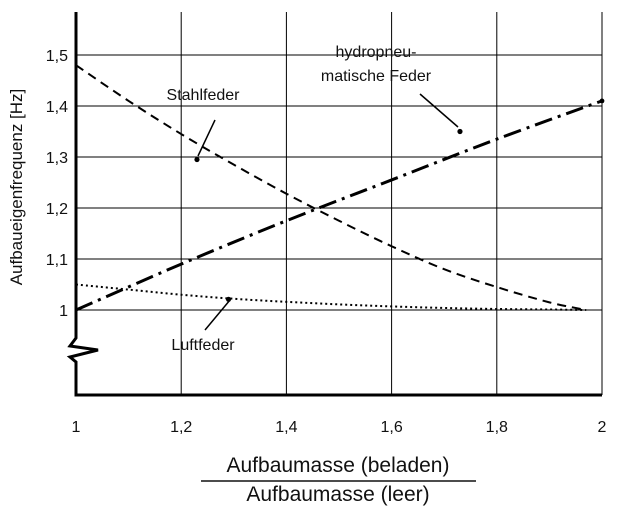  Describe the element at coordinates (376, 52) in the screenshot. I see `series-annotation-label: hydropneu-` at that location.